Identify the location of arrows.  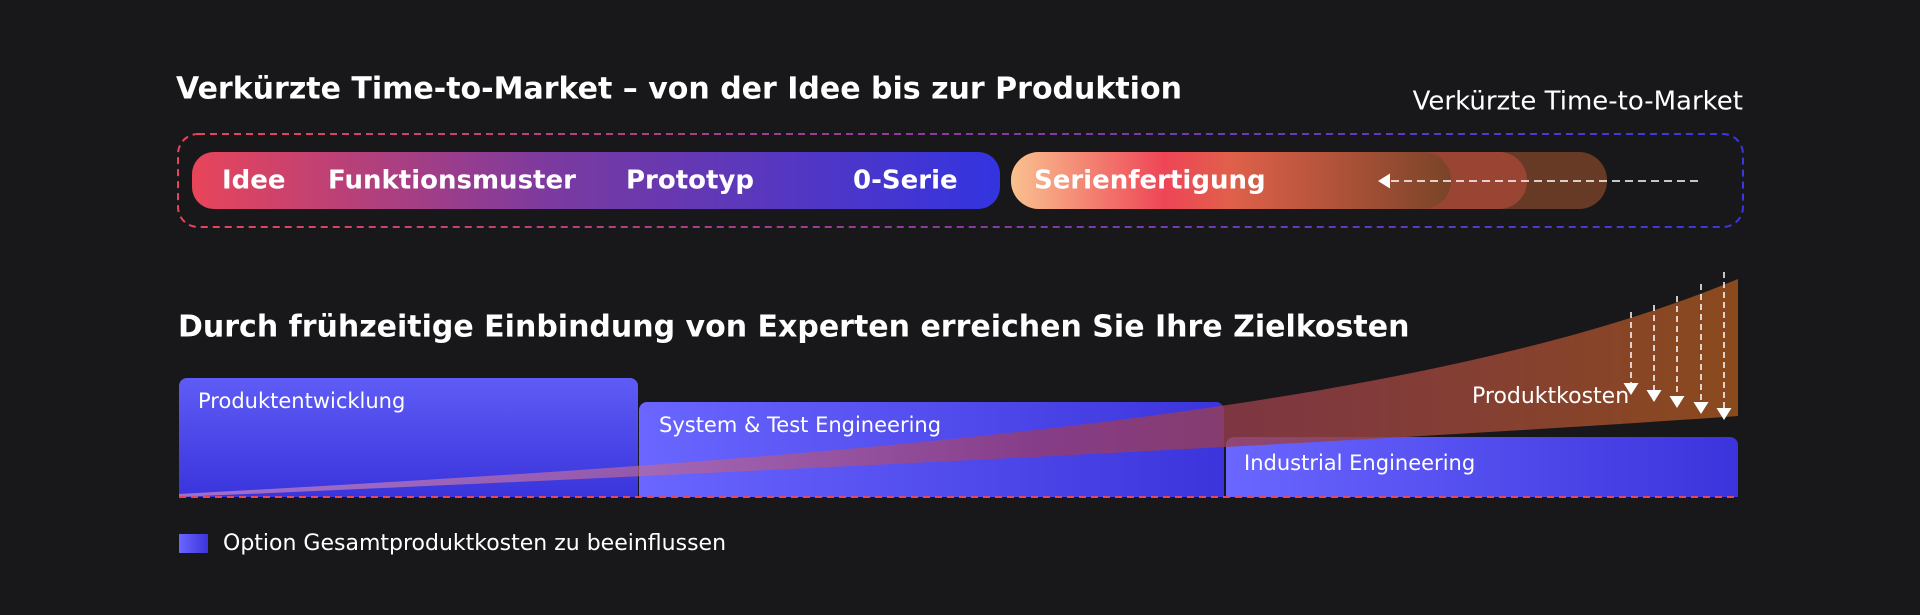
(1677, 346).